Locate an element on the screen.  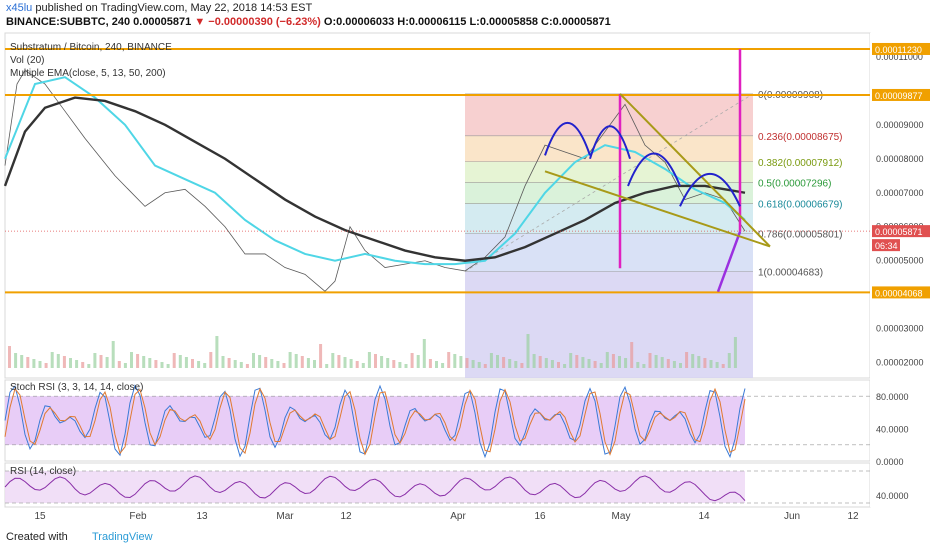
fib-label-4: 0.618(0.00006679) is located at coordinates (800, 205).